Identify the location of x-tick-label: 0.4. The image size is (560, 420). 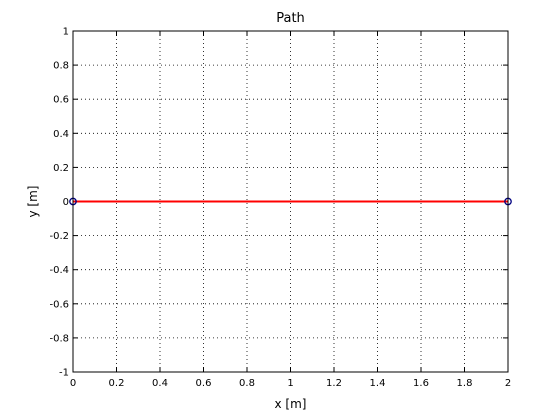
(160, 383).